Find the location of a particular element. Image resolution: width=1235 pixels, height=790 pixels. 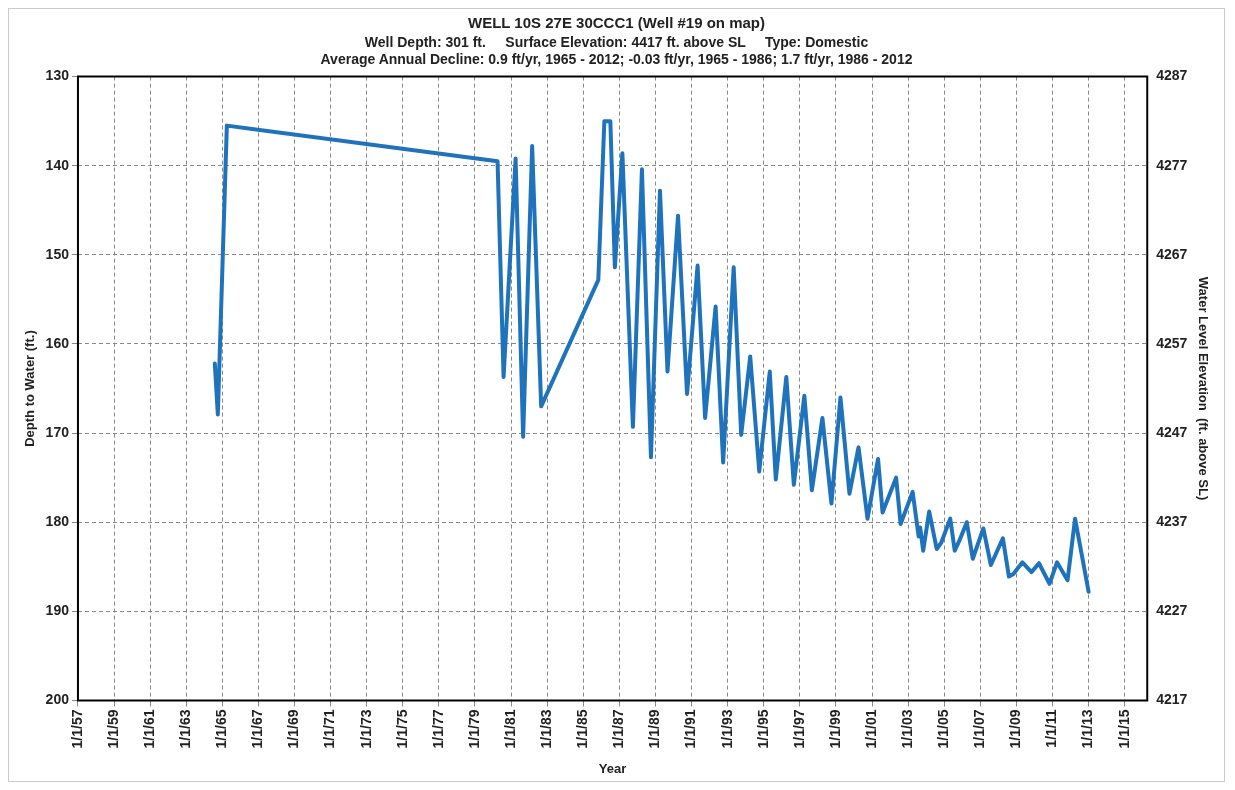

x-tick-label: 1/1/75 is located at coordinates (401, 729).